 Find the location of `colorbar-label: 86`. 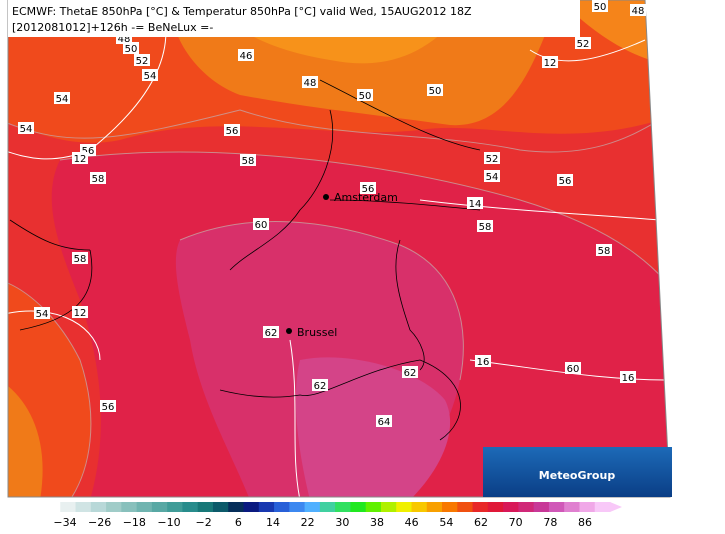

colorbar-label: 86 is located at coordinates (585, 522).